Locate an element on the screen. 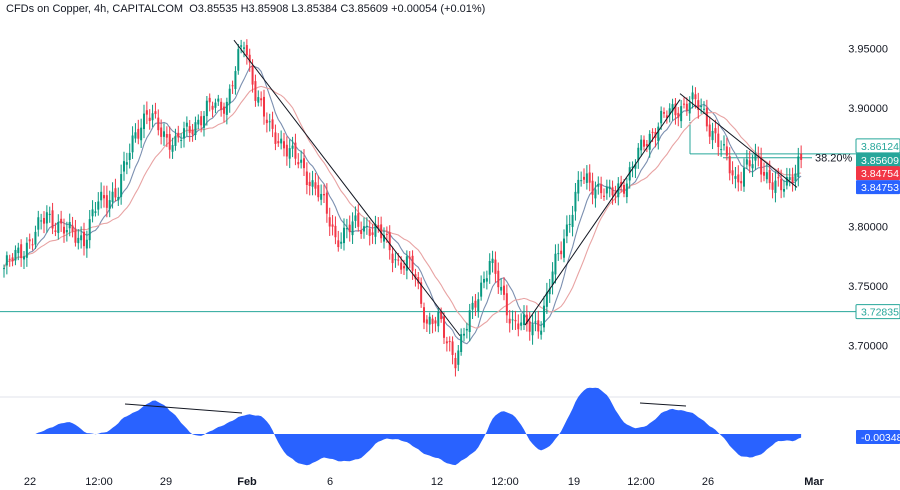  oscillator-badge-text: -0.00348 is located at coordinates (880, 438).